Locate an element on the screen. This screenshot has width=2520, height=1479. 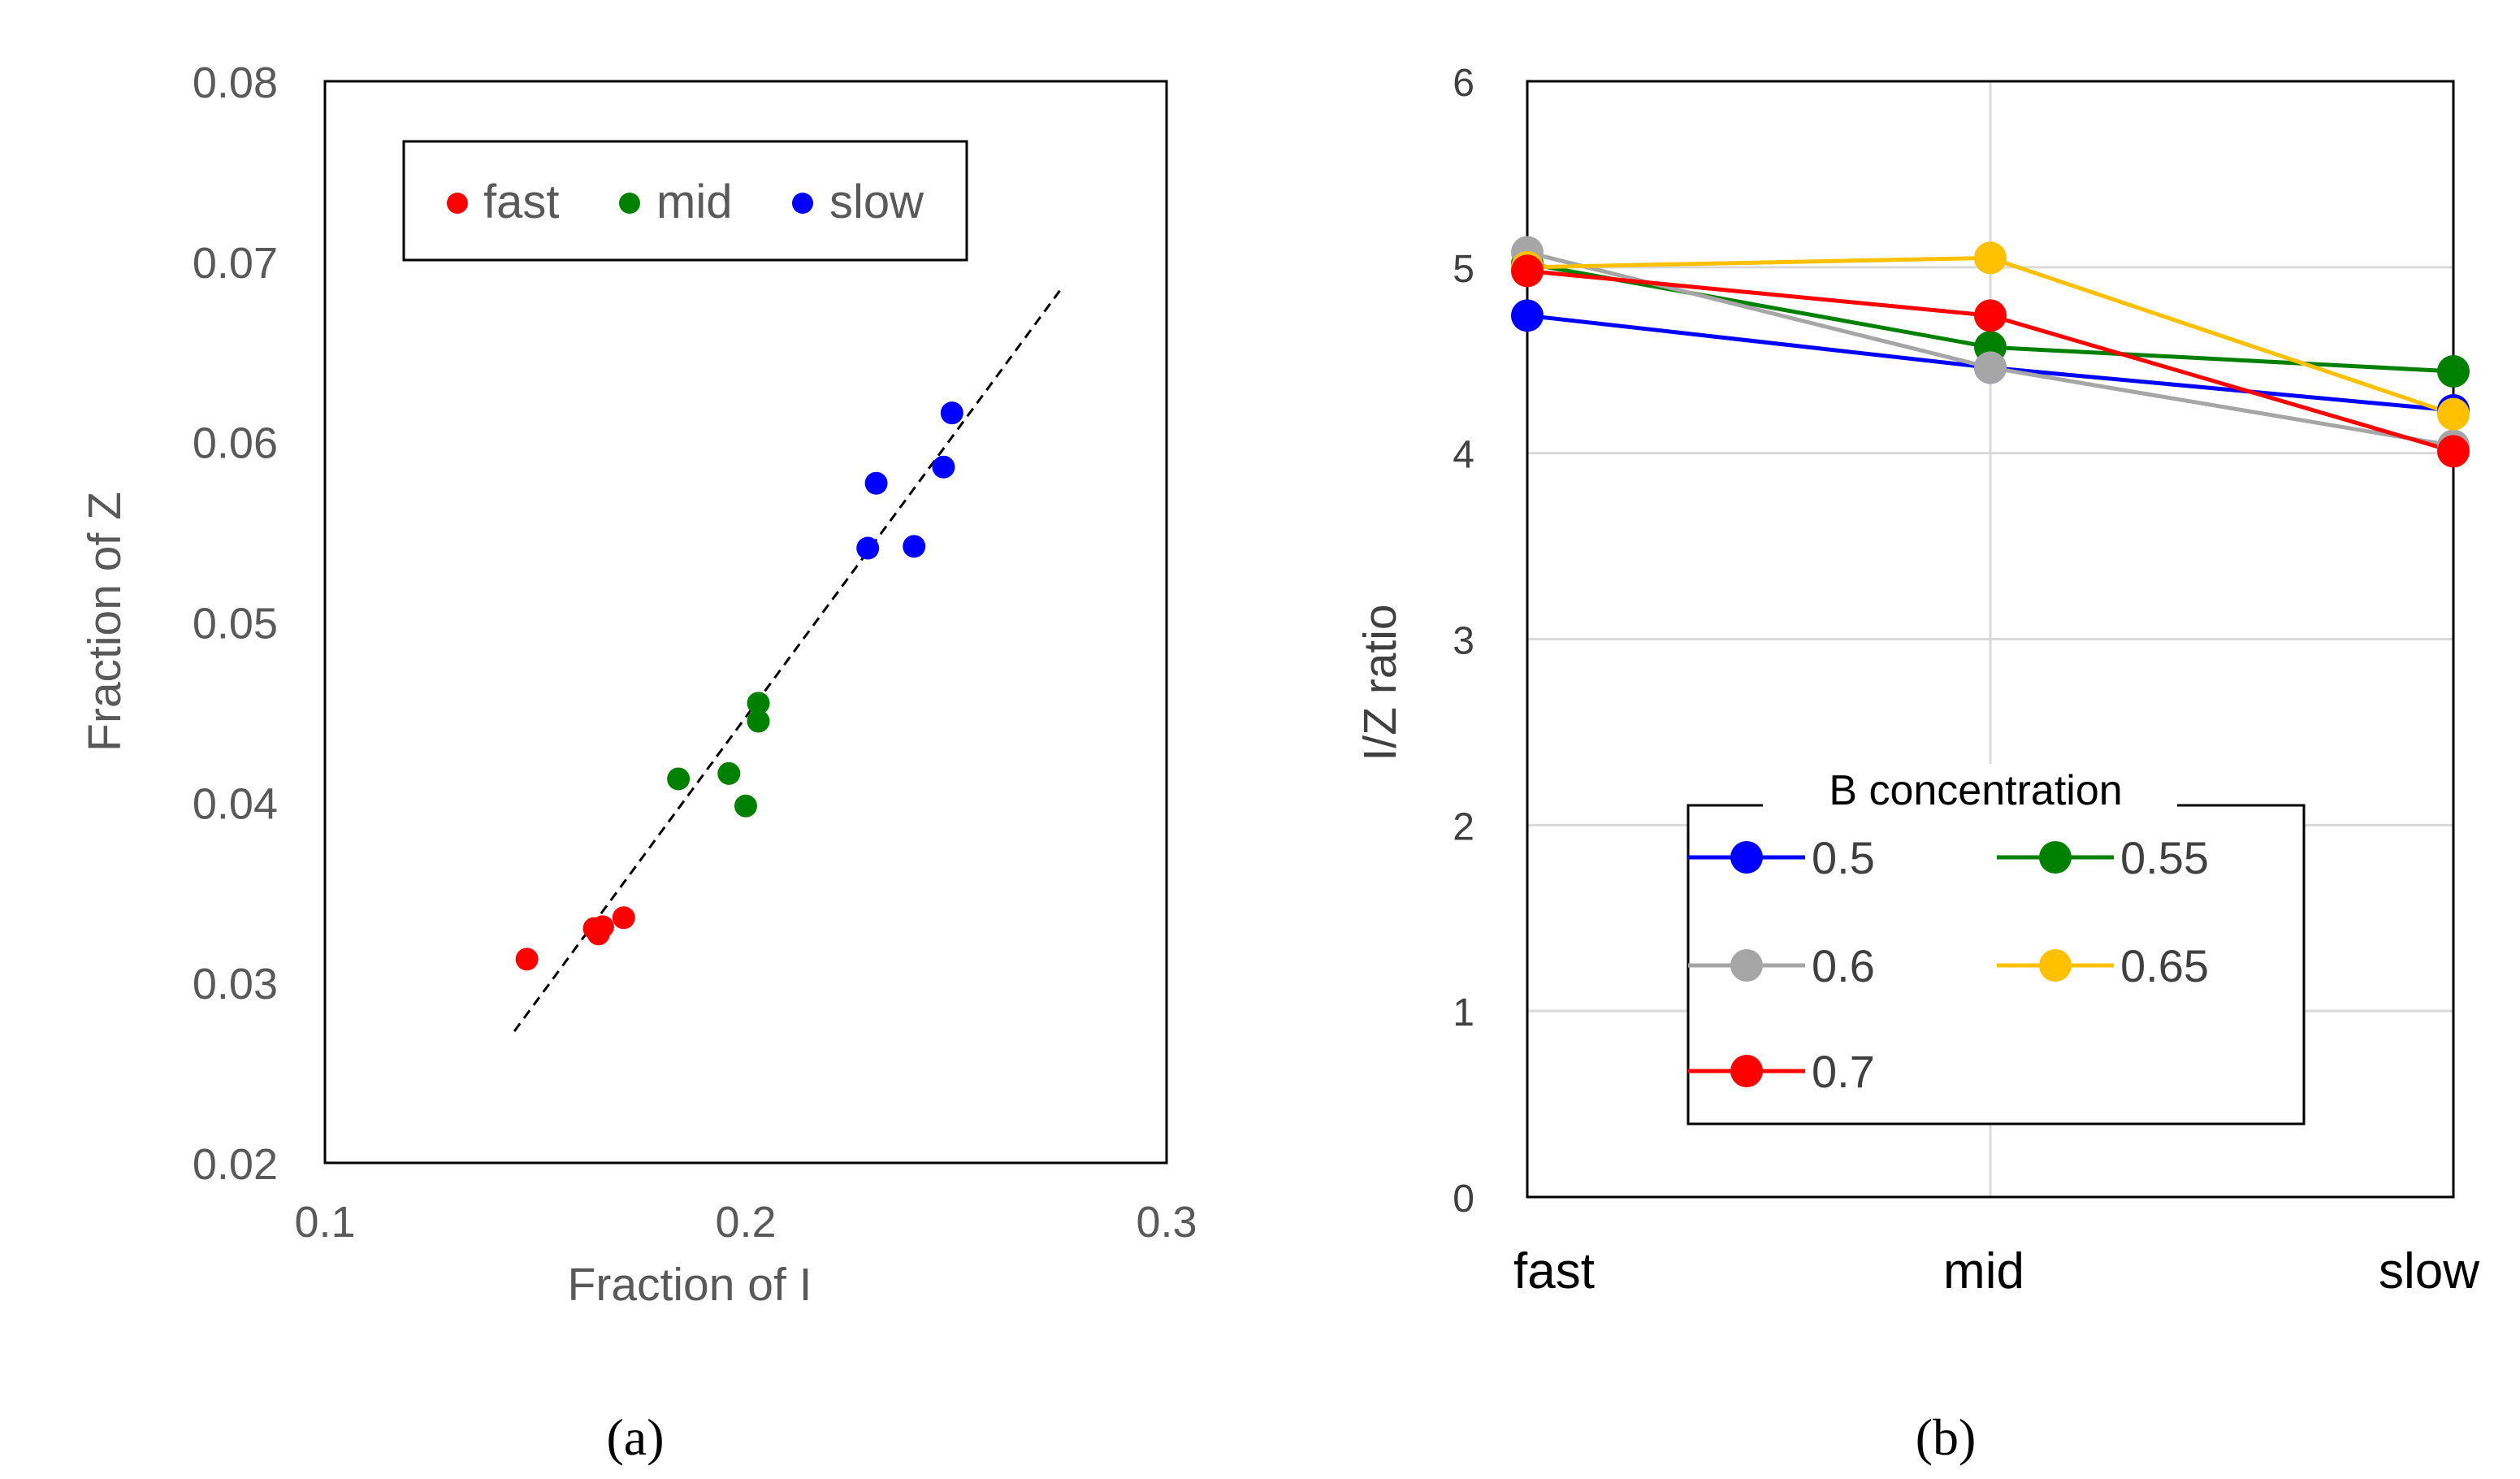
y-tick-label-a: 0.04 is located at coordinates (236, 803).